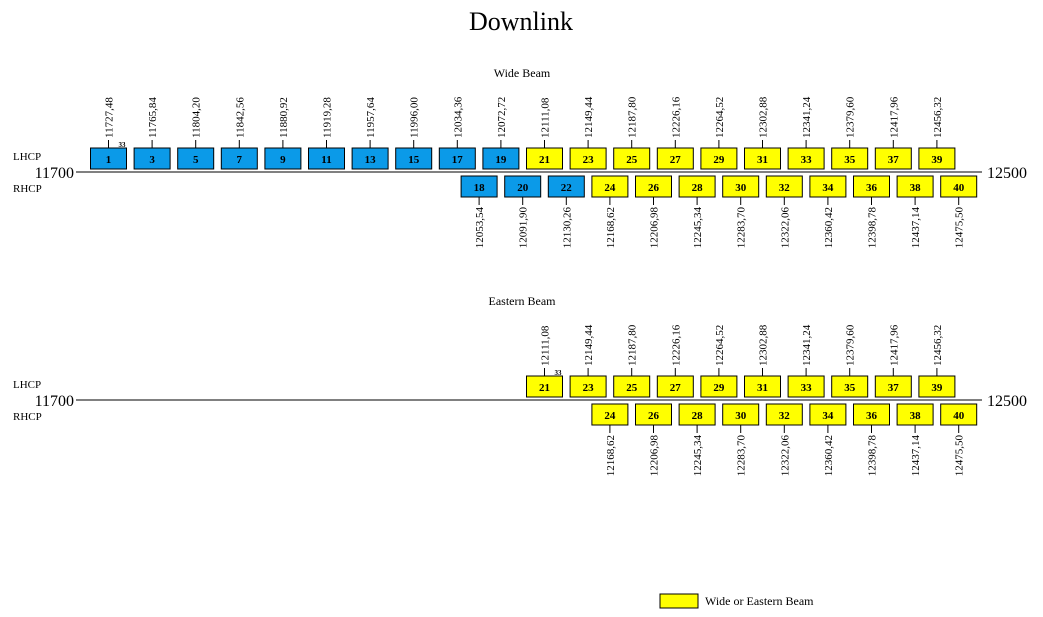  Describe the element at coordinates (1007, 173) in the screenshot. I see `axis-end-label: 12500` at that location.